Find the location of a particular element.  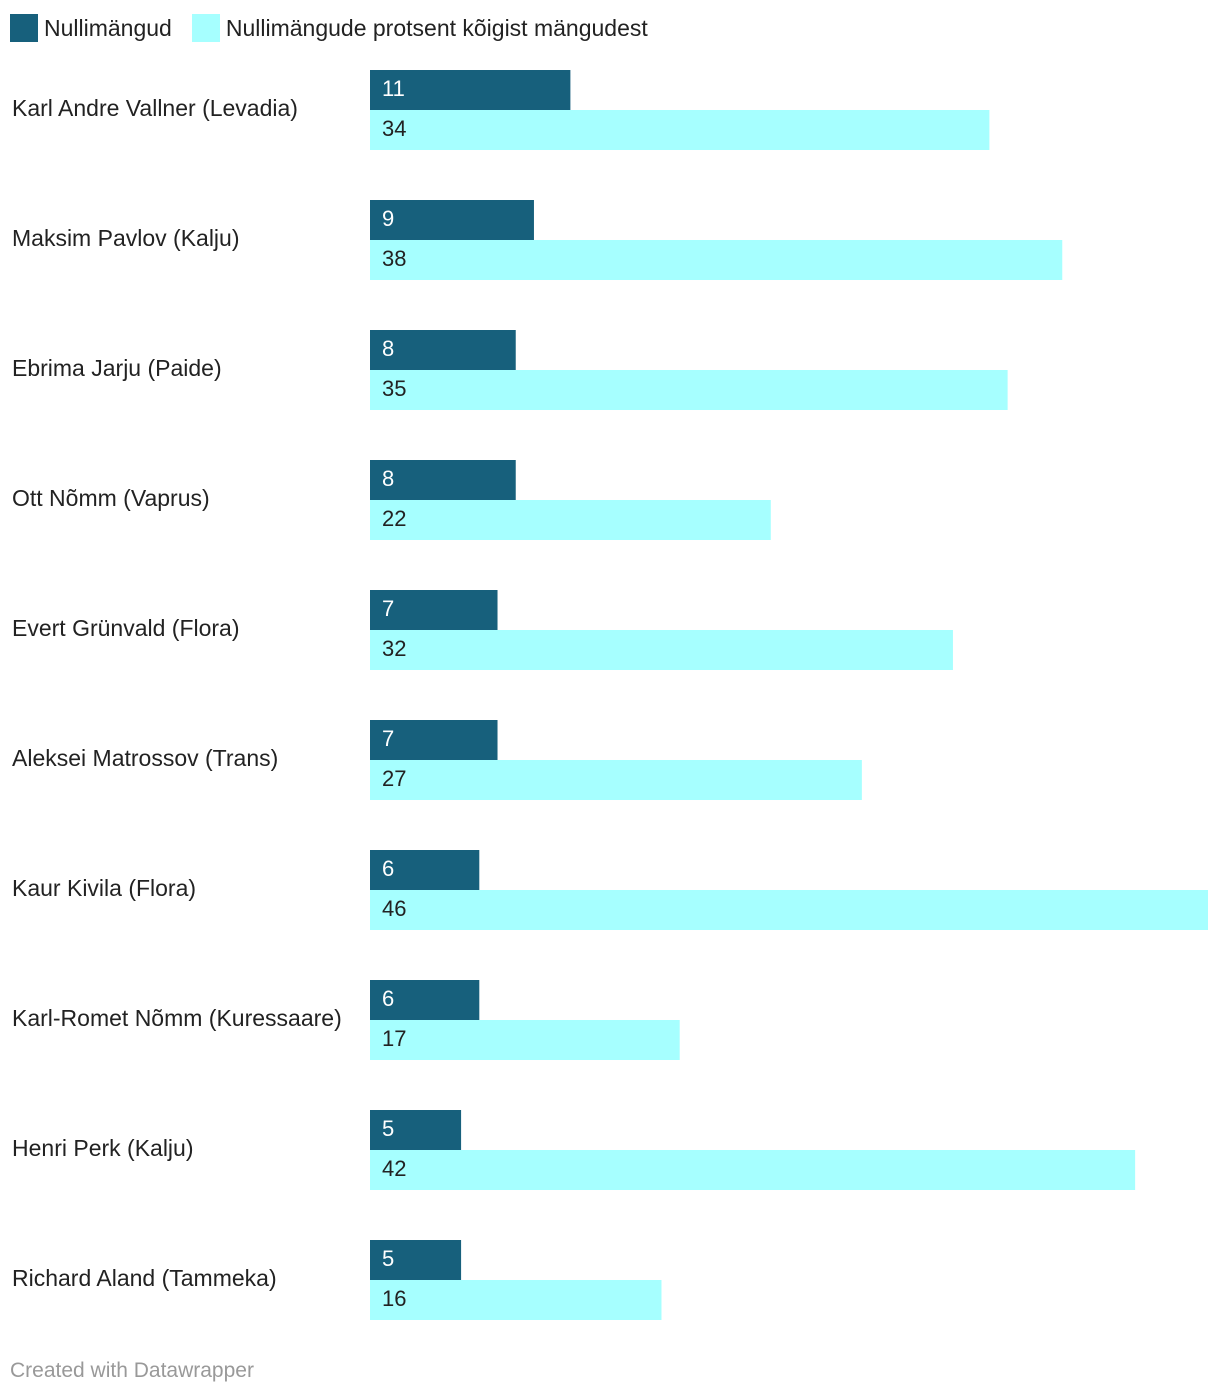

legend-label-shutouts: Nullimängud is located at coordinates (108, 28).